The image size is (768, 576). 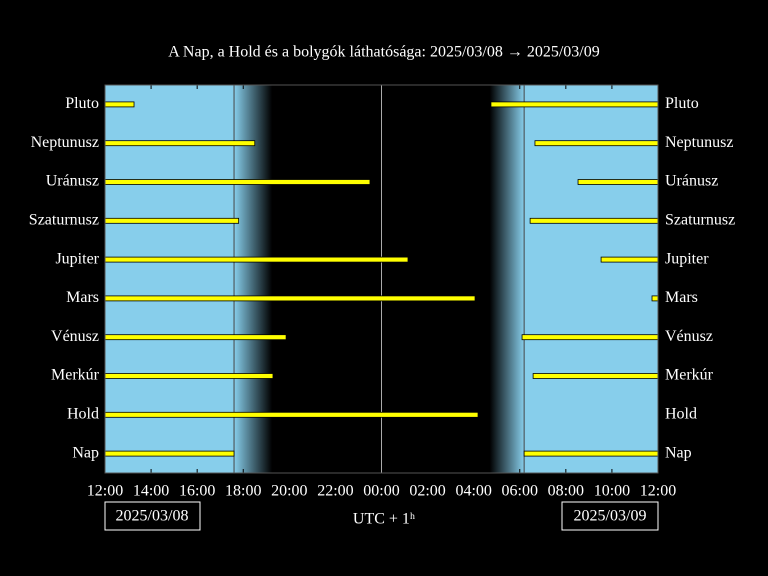 I want to click on start-date: 2025/03/08, so click(x=152, y=516).